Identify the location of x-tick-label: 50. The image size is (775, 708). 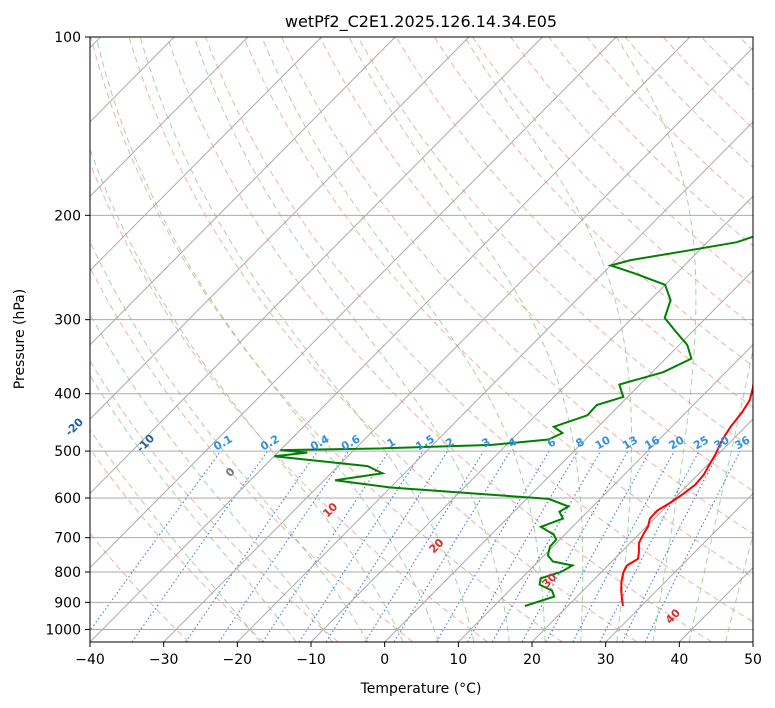
(753, 660).